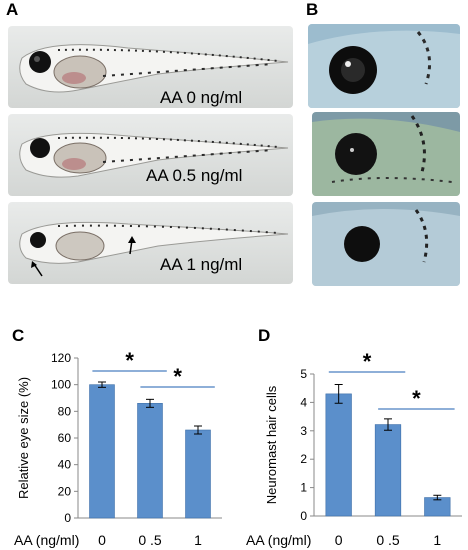 The height and width of the screenshot is (550, 468). I want to click on y-tick-label: 60, so click(65, 438).